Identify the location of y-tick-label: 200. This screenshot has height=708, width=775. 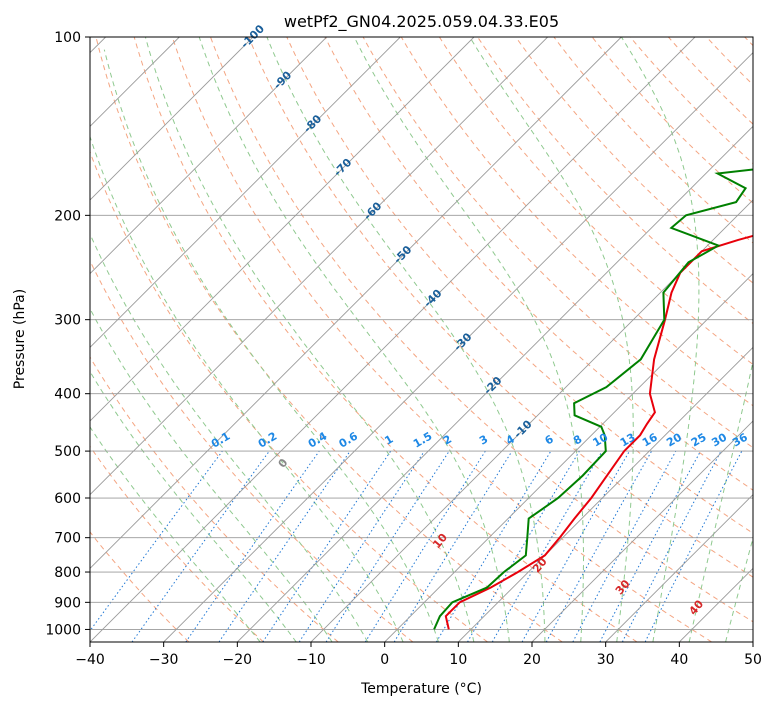
(67, 216).